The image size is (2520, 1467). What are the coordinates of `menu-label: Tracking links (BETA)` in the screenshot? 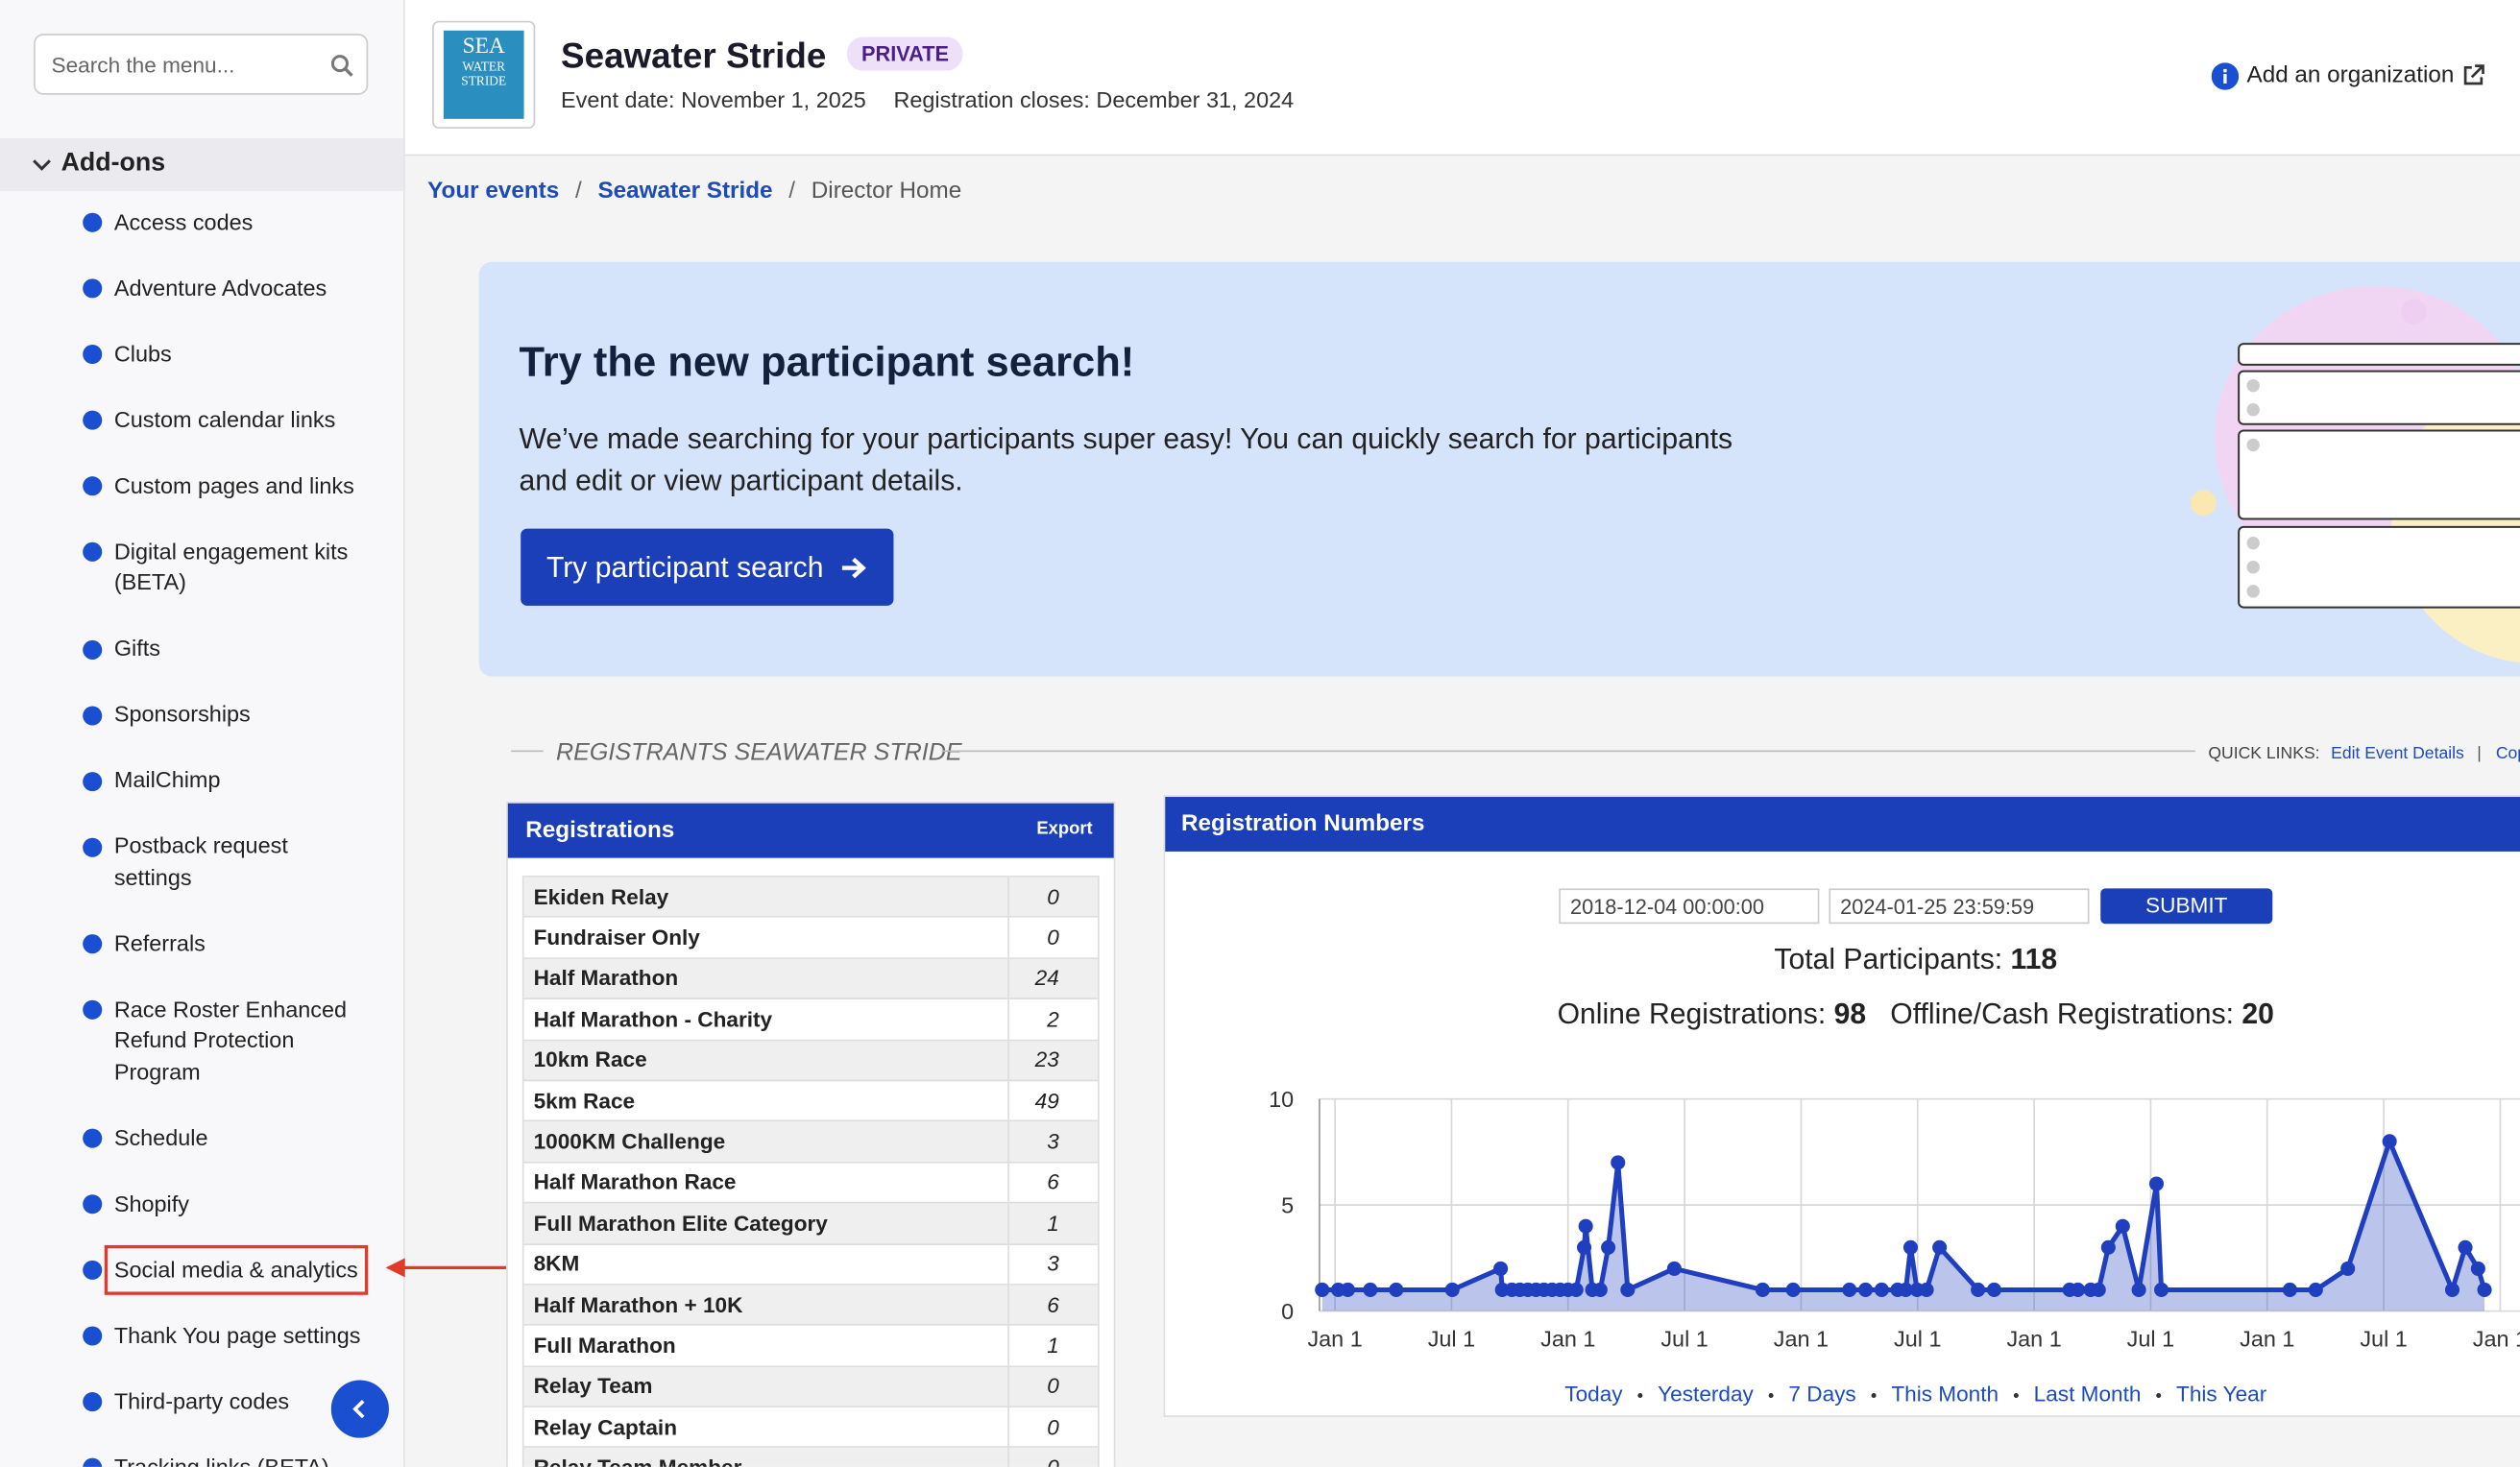 It's located at (221, 1460).